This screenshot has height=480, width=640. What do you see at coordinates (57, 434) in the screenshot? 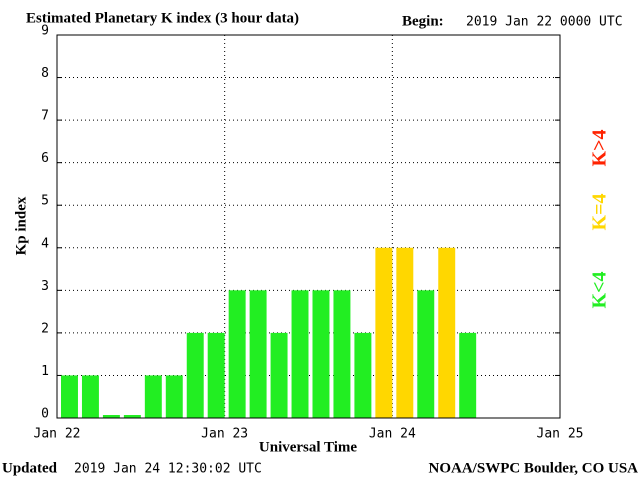
I see `x-tick-label: Jan 22` at bounding box center [57, 434].